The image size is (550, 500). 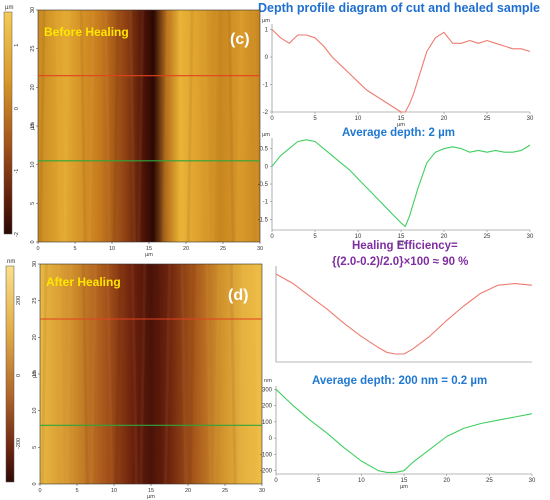 I want to click on after-x-axis-unit: µm, so click(x=151, y=497).